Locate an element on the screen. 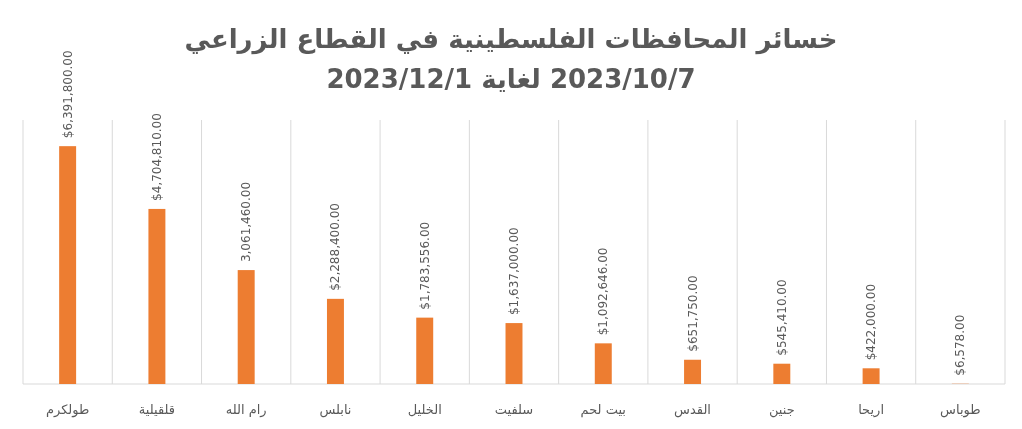  x-tick-label: قلقيلية is located at coordinates (157, 409).